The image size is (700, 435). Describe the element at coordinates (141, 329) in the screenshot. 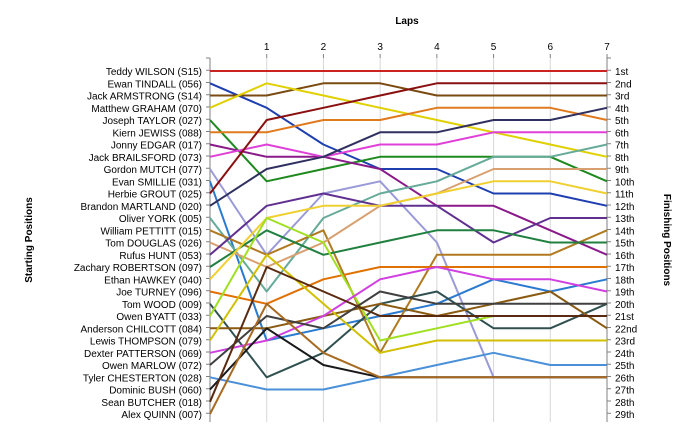

I see `starting-label-22: Anderson CHILCOTT (084)` at that location.